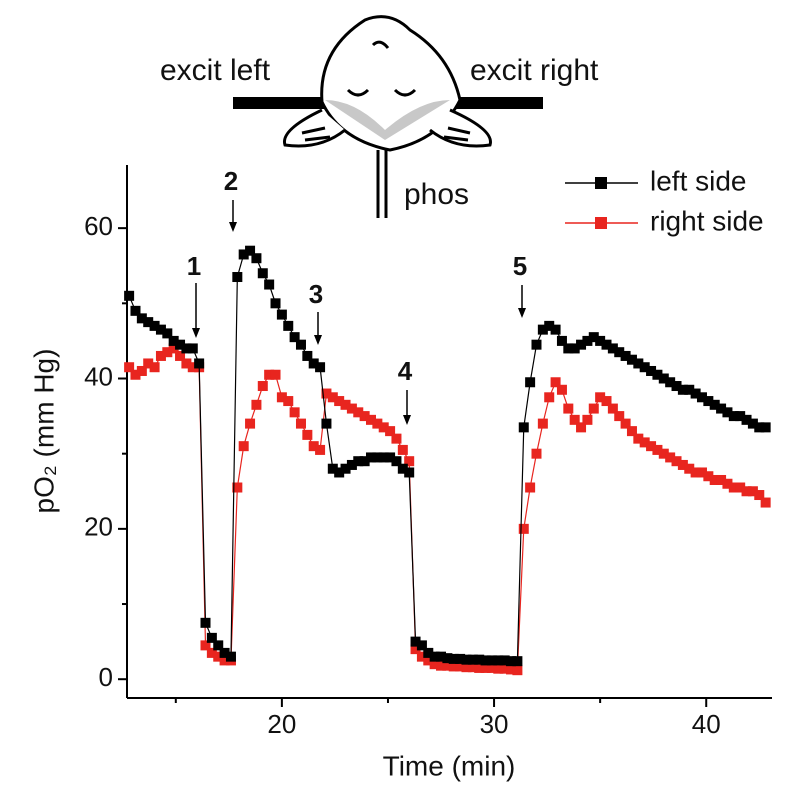 Image resolution: width=800 pixels, height=805 pixels. Describe the element at coordinates (194, 266) in the screenshot. I see `annotation: 1` at that location.